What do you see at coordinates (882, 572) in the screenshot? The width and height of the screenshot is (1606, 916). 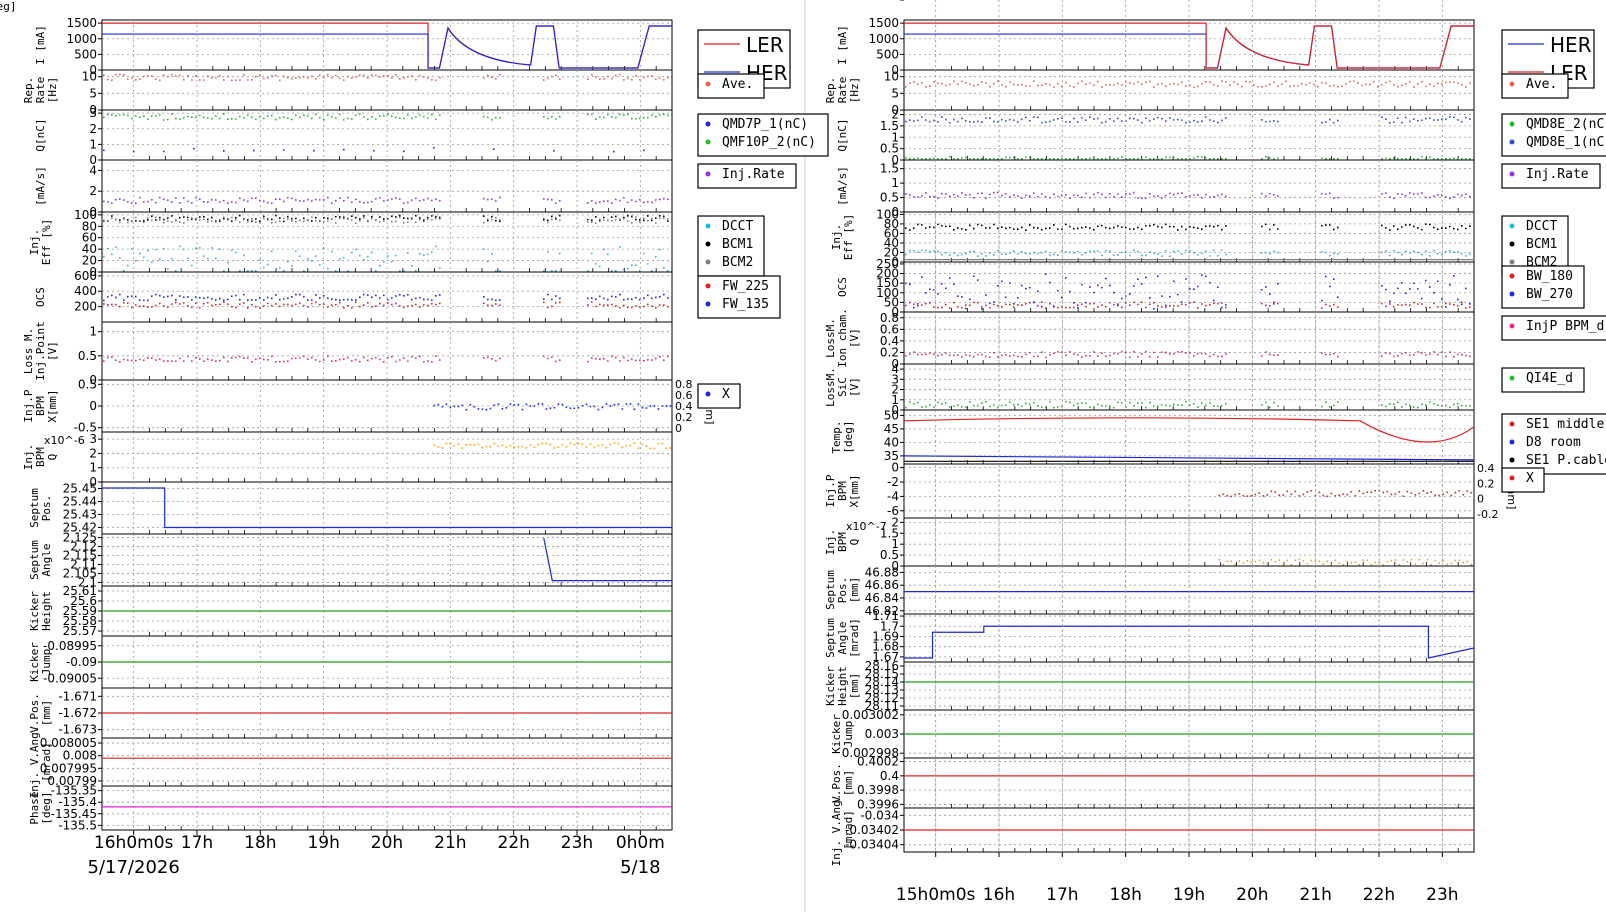 I see `y-tick-label: 46.88` at bounding box center [882, 572].